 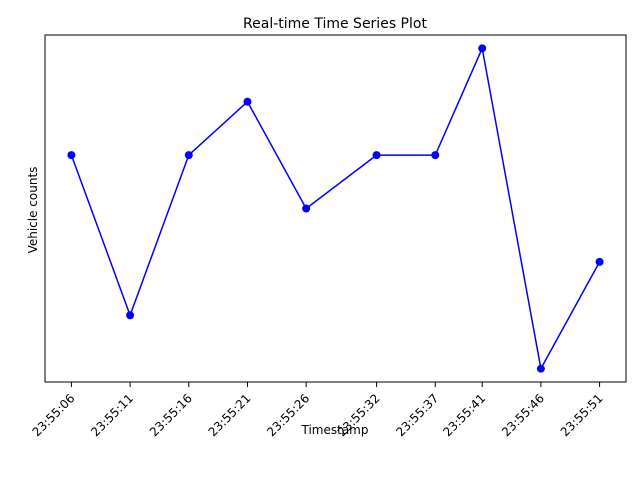 I want to click on y-axis-label: Vehicle counts, so click(x=33, y=210).